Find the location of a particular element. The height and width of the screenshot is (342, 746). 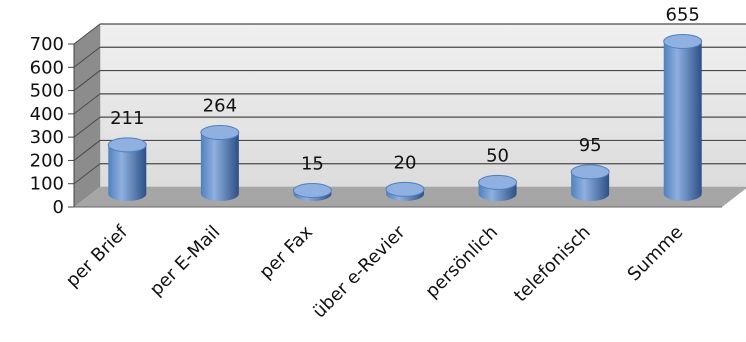

data-label: 655 is located at coordinates (683, 14).